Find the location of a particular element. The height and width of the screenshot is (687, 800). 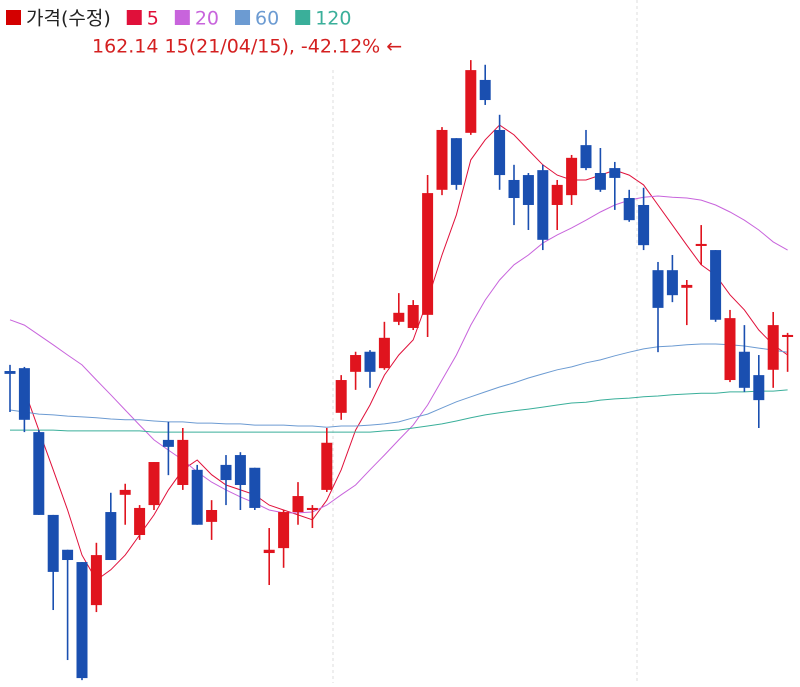

legend: 가격(수정) 5 20 60 120 is located at coordinates (178, 19).